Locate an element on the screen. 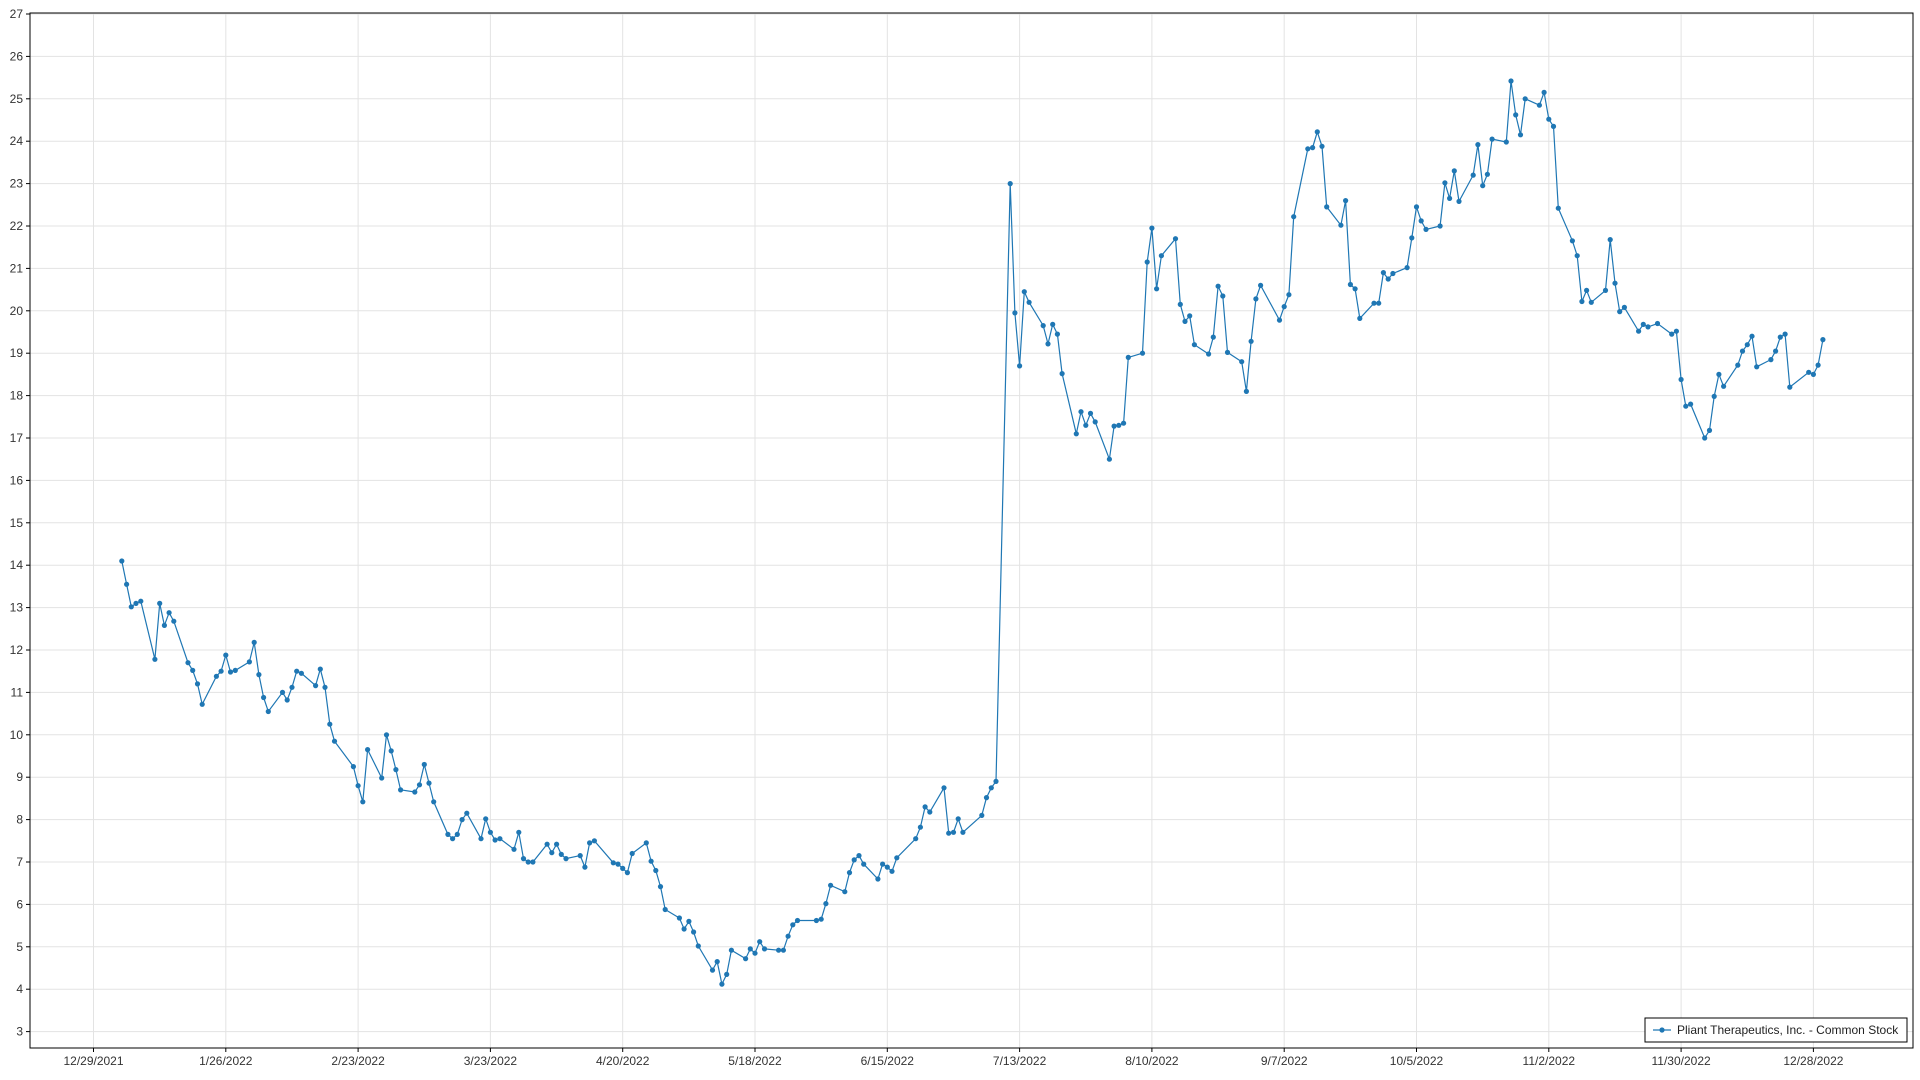 Image resolution: width=1920 pixels, height=1080 pixels. y-tick-label: 5 is located at coordinates (19, 947).